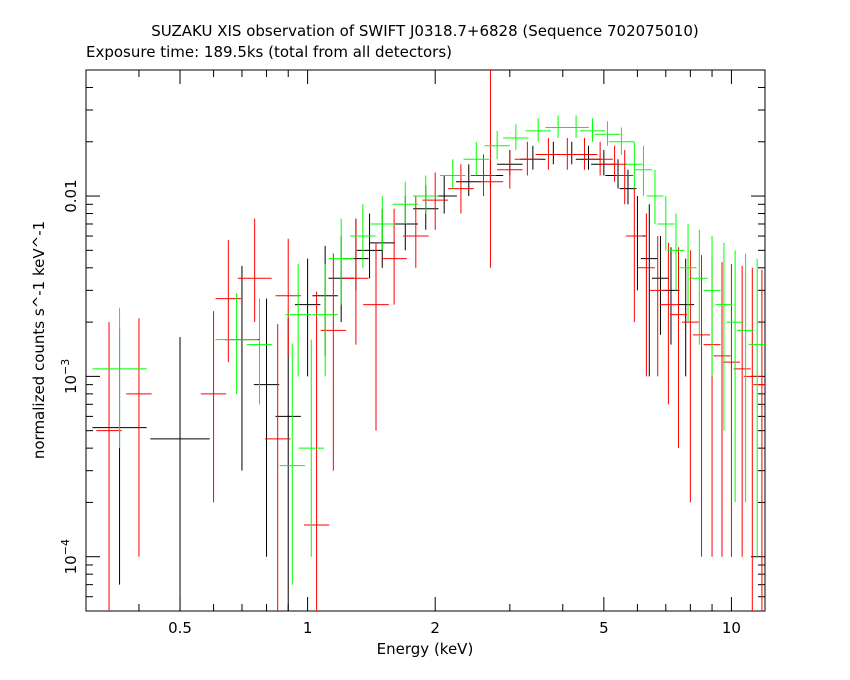  I want to click on y-tick-label: 10−4, so click(69, 556).